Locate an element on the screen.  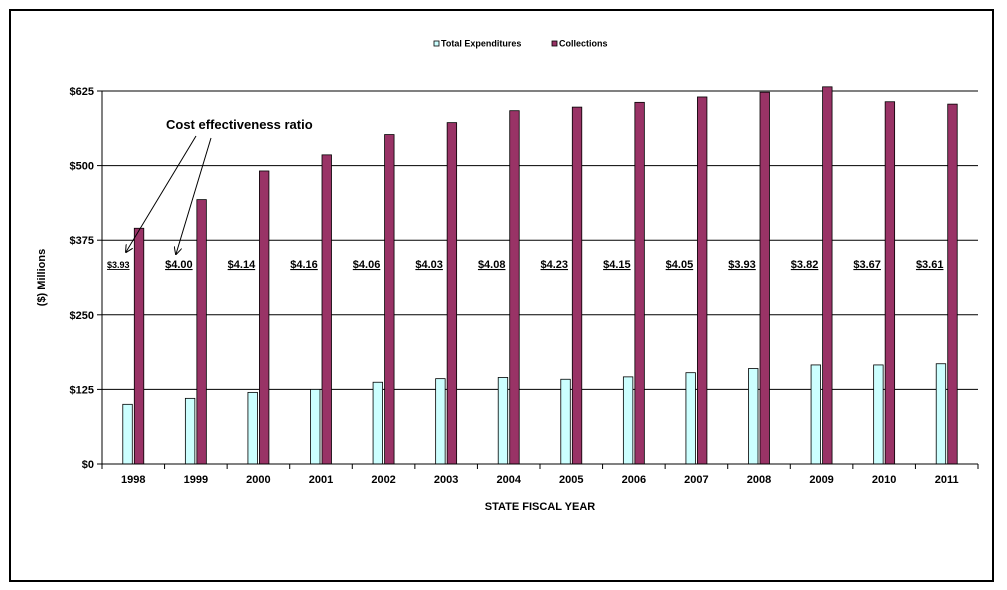
ratio-label: $4.15 is located at coordinates (617, 265).